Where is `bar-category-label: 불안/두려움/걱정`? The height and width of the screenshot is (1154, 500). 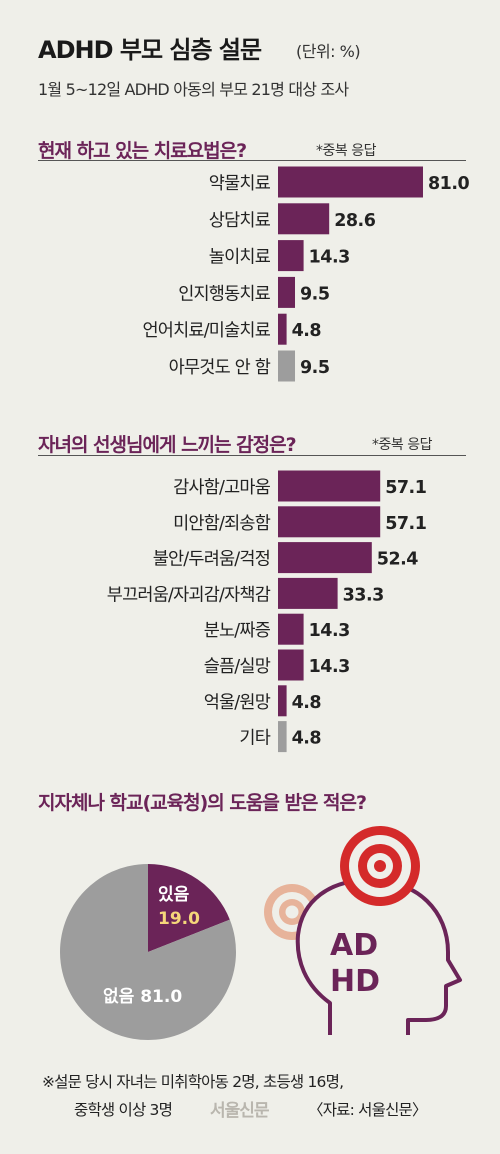 bar-category-label: 불안/두려움/걱정 is located at coordinates (211, 560).